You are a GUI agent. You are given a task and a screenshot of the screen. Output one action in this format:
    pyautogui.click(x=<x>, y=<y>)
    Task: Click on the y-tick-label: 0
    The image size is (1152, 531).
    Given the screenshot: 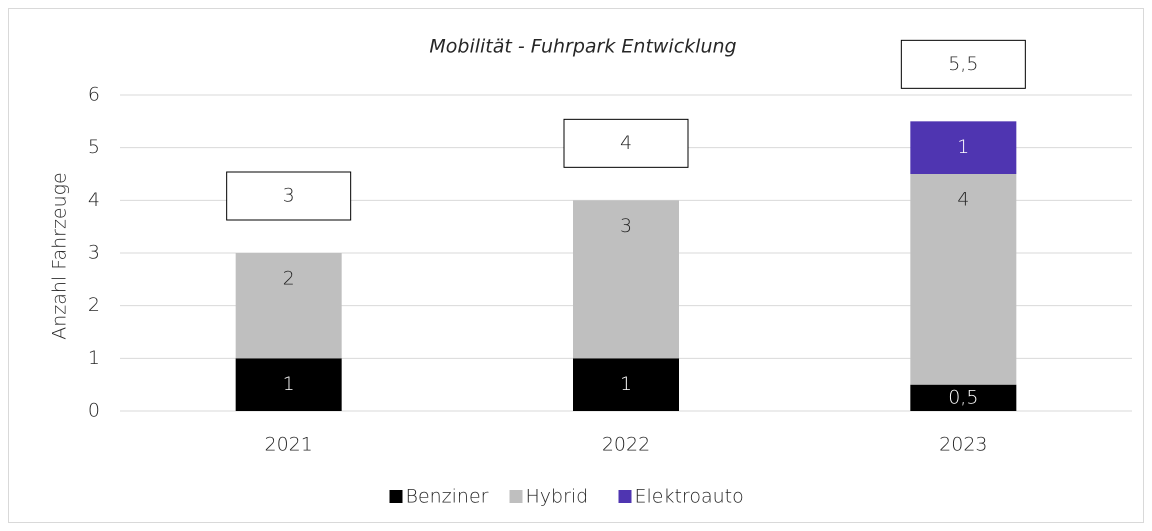 What is the action you would take?
    pyautogui.click(x=94, y=411)
    